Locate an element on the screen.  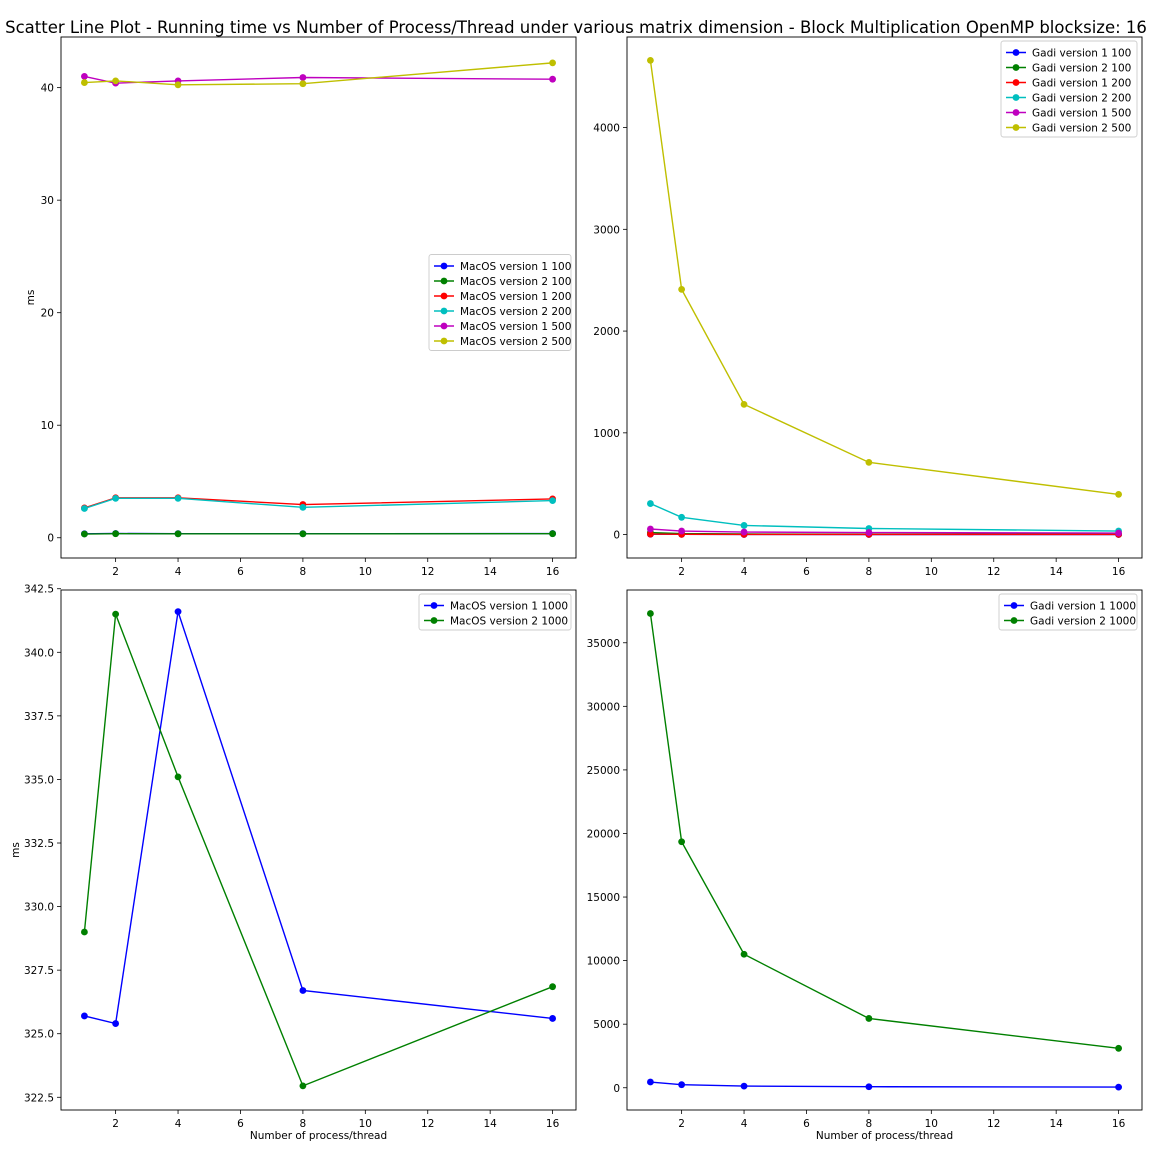
legend-label: Gadi version 1 200 is located at coordinates (1081, 83).